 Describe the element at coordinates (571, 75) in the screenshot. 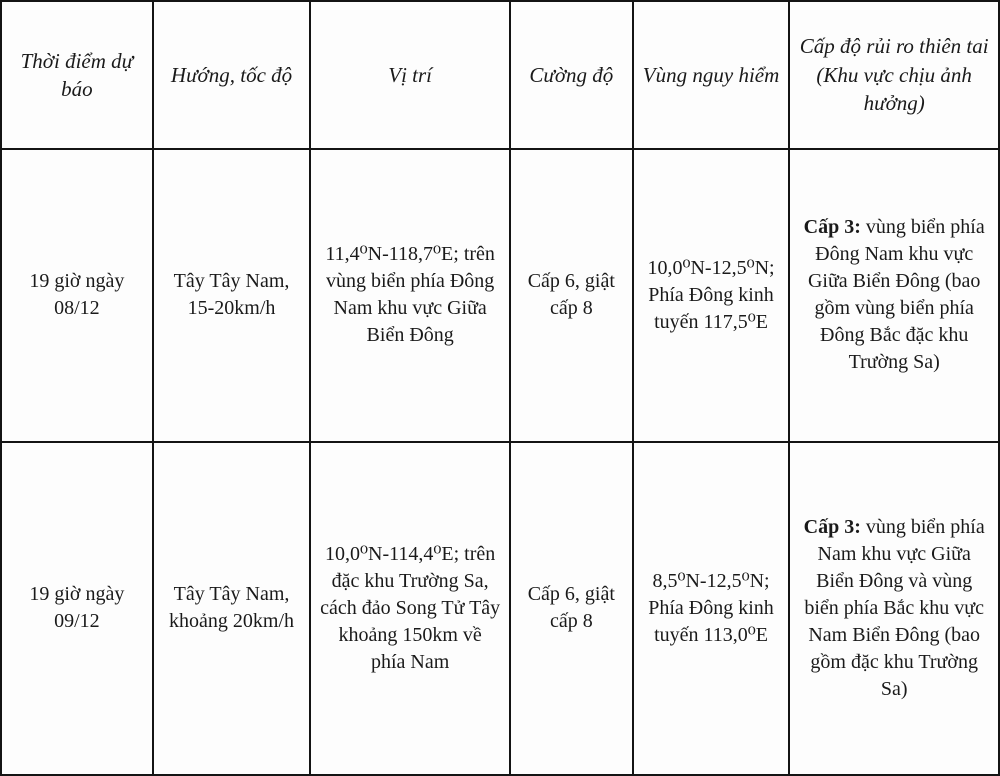

I see `header-intensity: Cường độ` at that location.